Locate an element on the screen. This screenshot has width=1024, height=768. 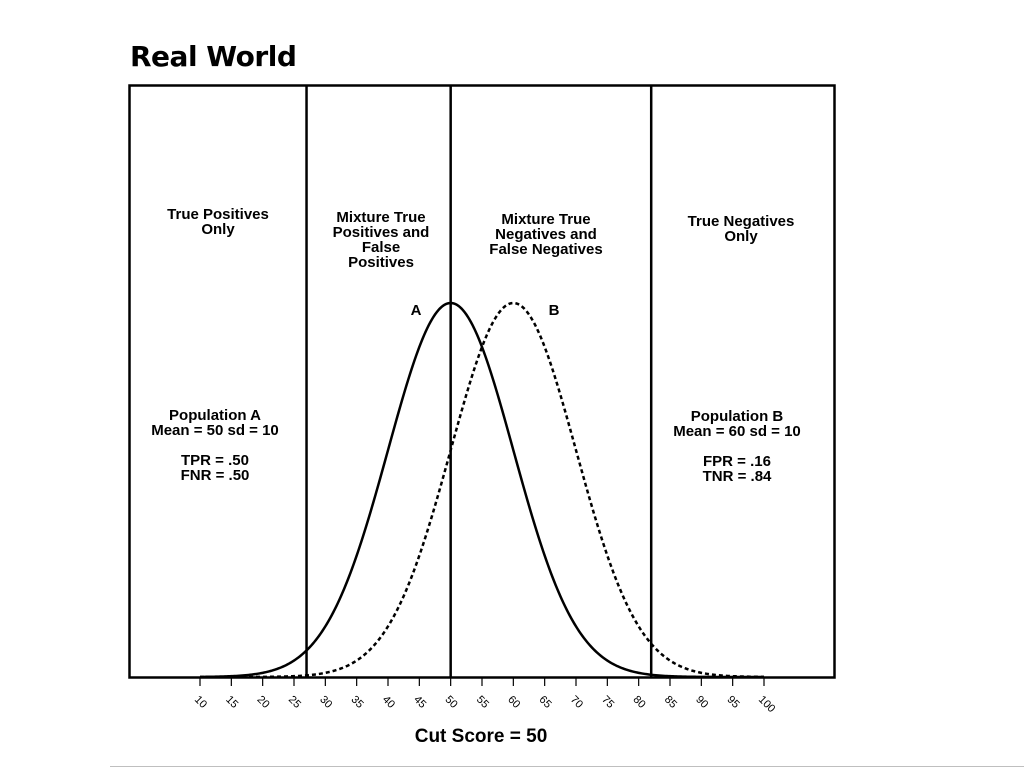
x-tick-label: 50 is located at coordinates (451, 702).